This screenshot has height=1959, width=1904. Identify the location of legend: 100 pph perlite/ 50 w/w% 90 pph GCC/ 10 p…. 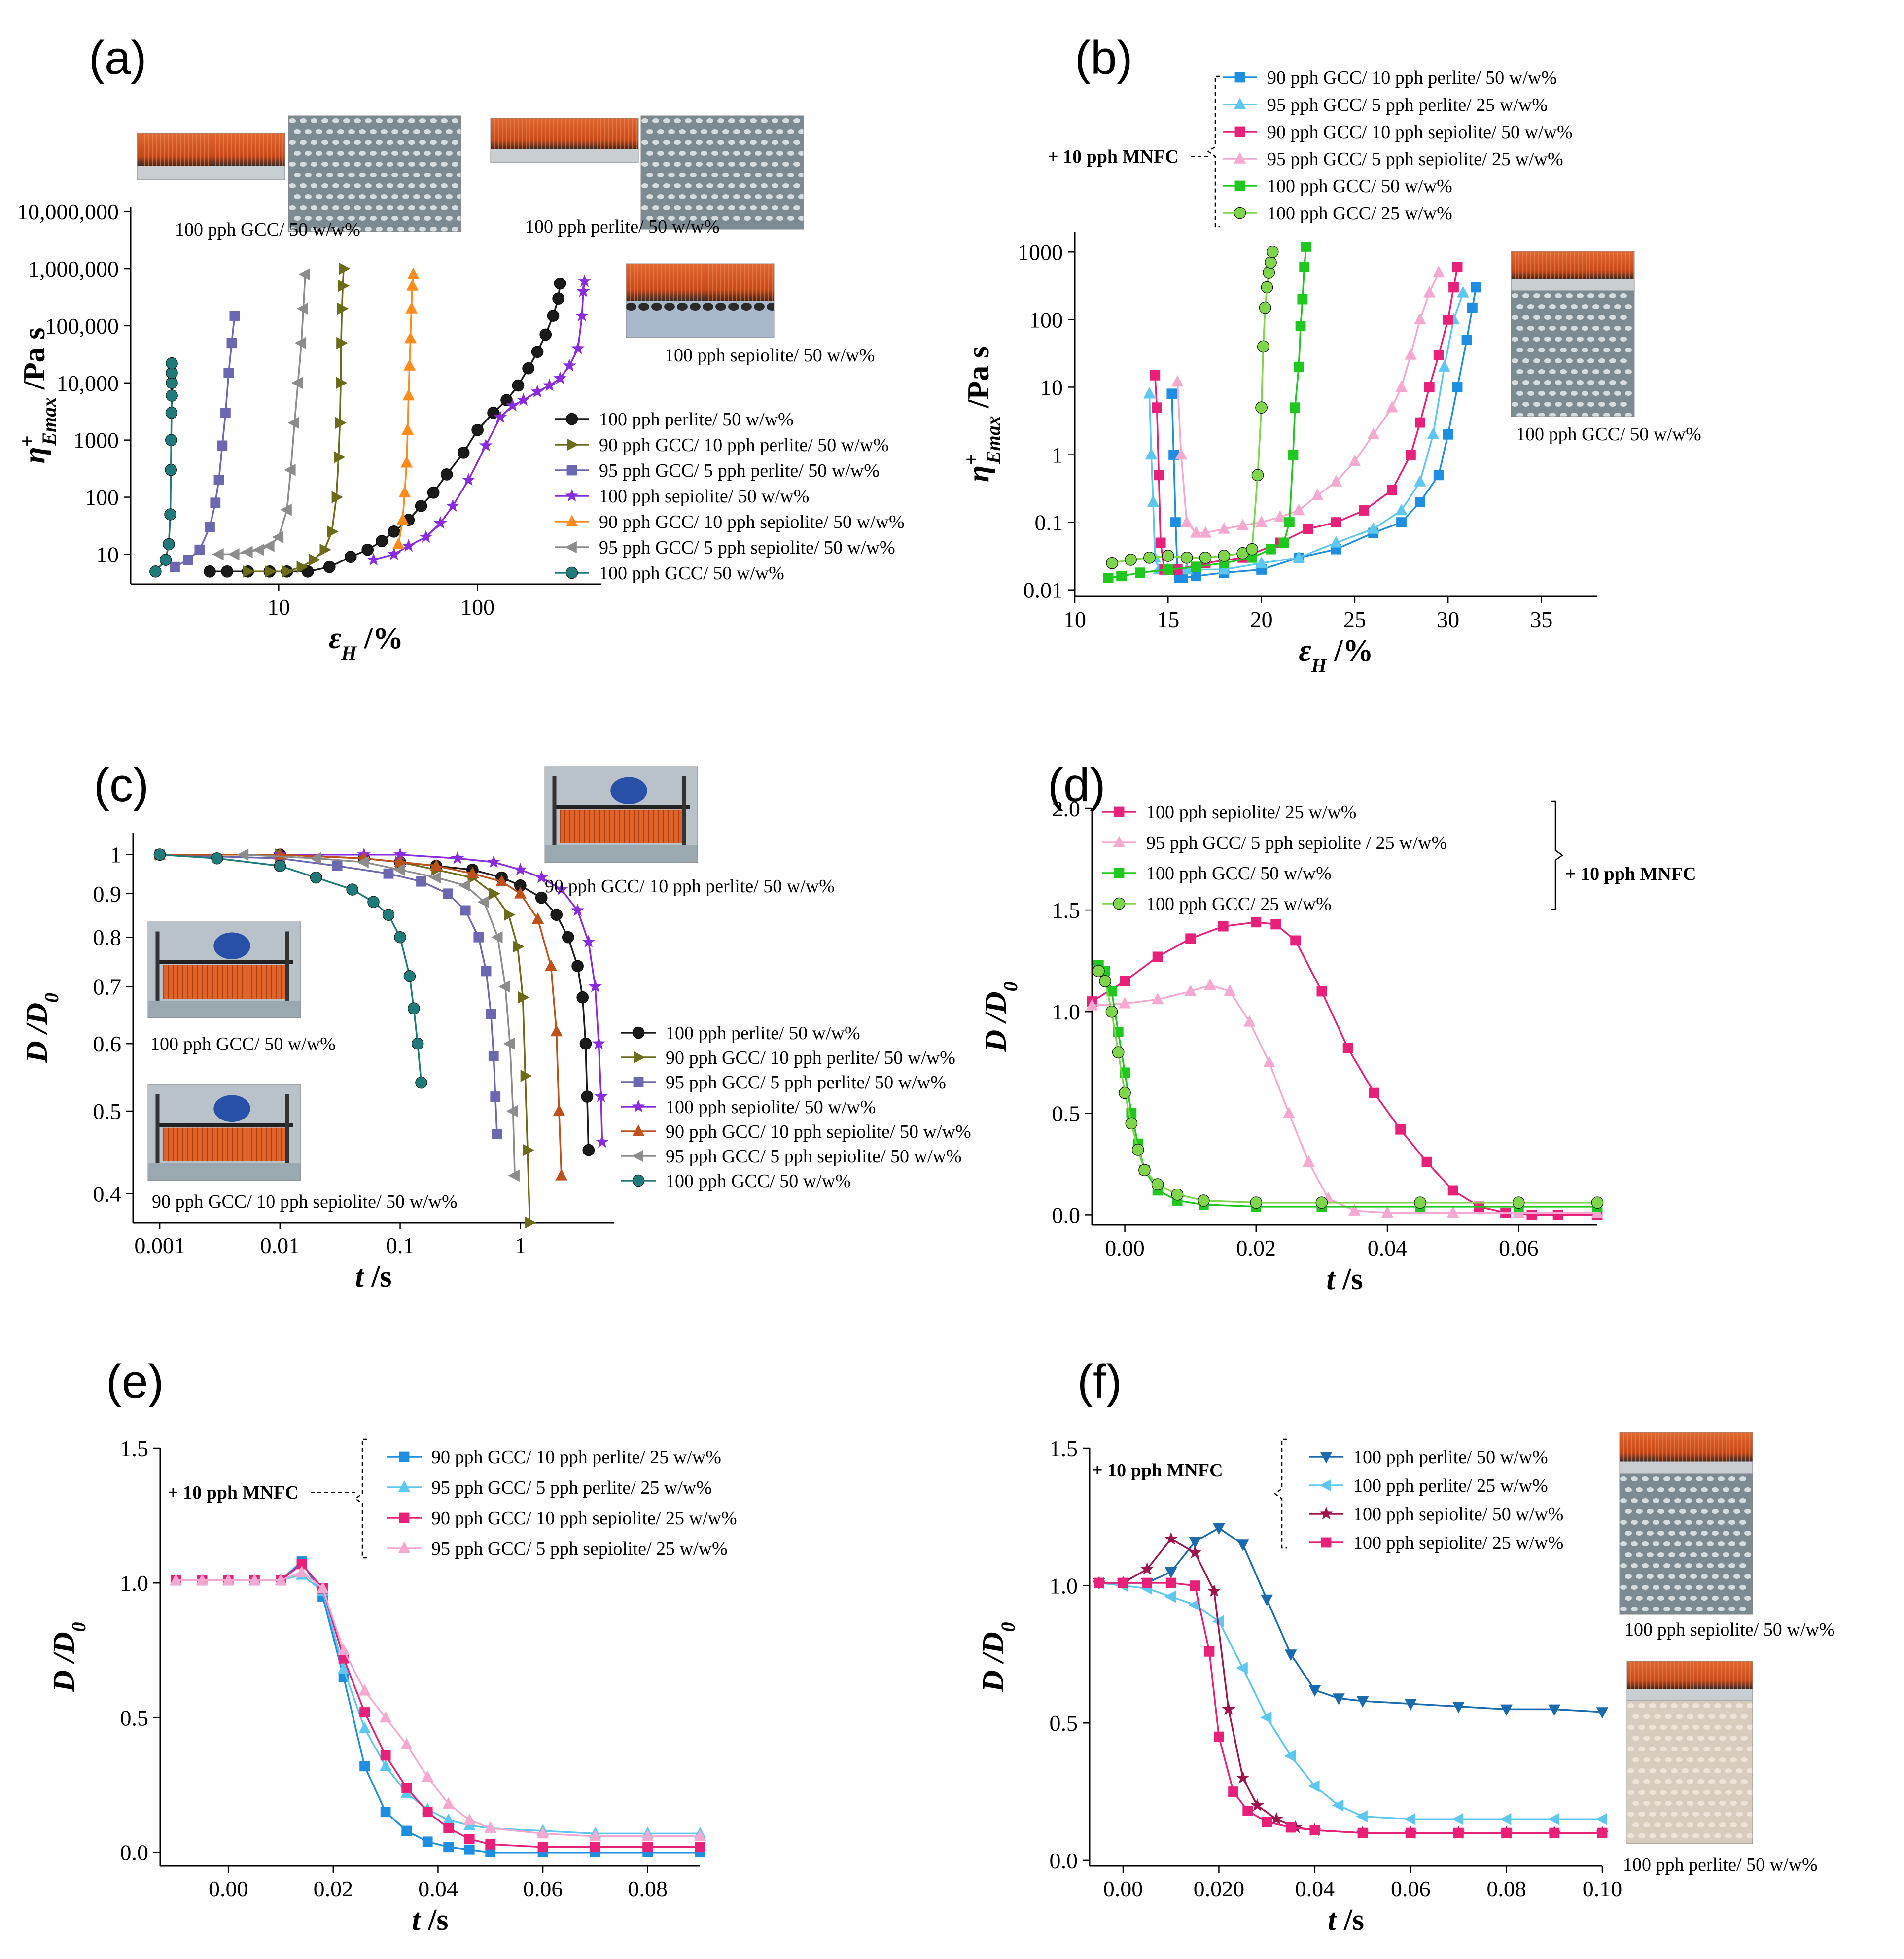
(796, 1107).